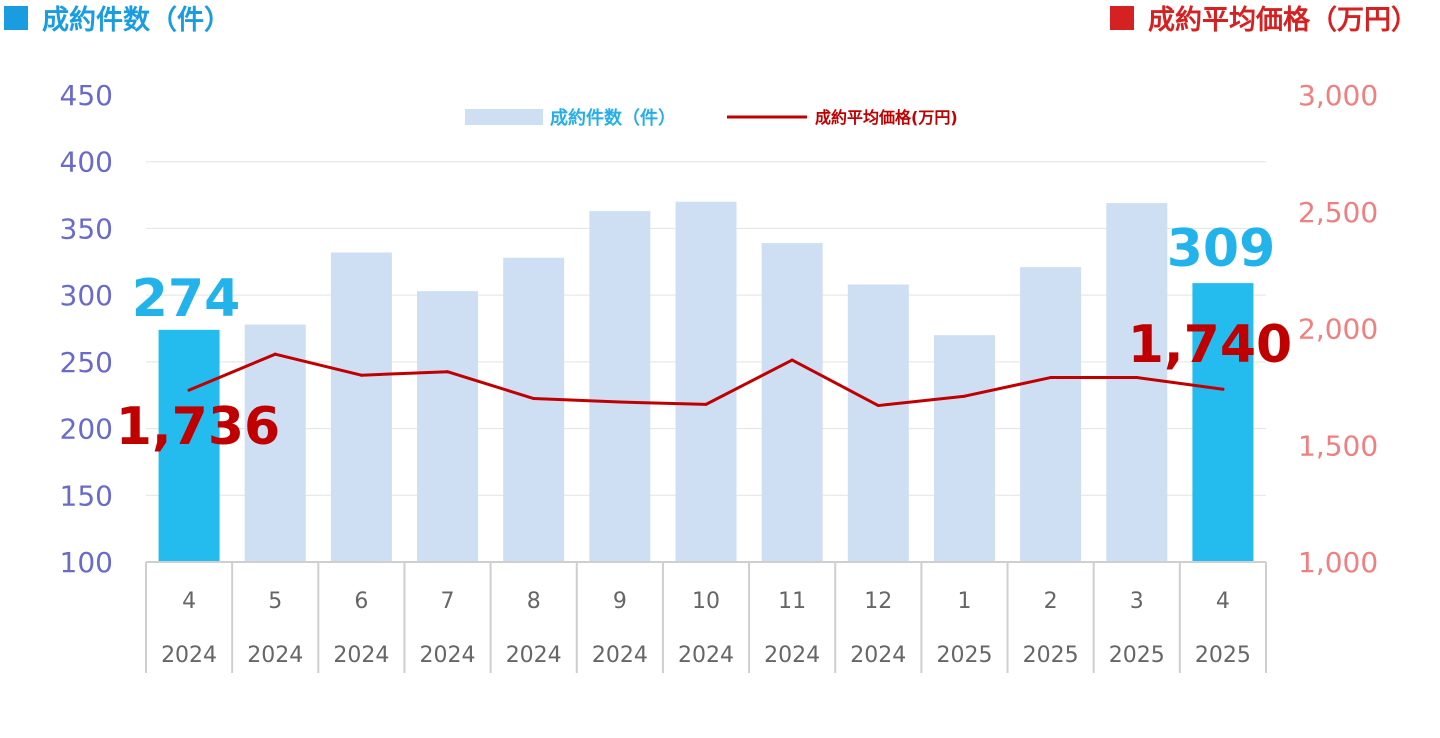  What do you see at coordinates (504, 117) in the screenshot?
I see `legend-bars-swatch` at bounding box center [504, 117].